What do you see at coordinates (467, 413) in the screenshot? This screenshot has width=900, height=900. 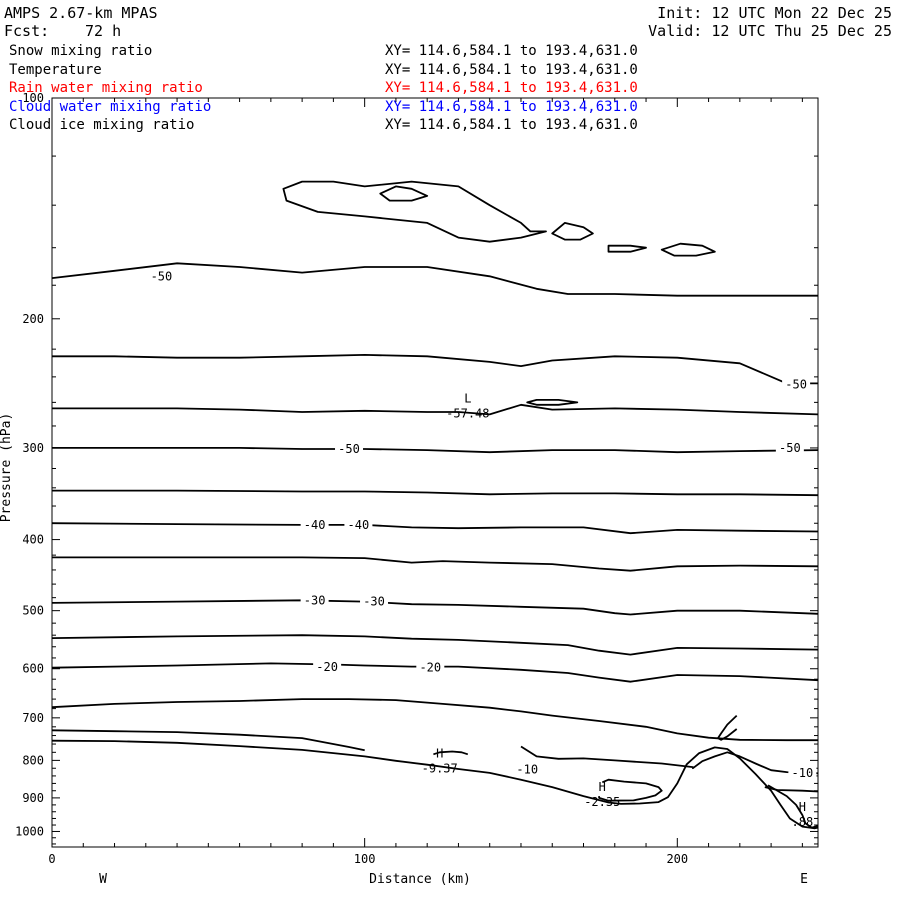 I see `extremum-value: -57.48` at bounding box center [467, 413].